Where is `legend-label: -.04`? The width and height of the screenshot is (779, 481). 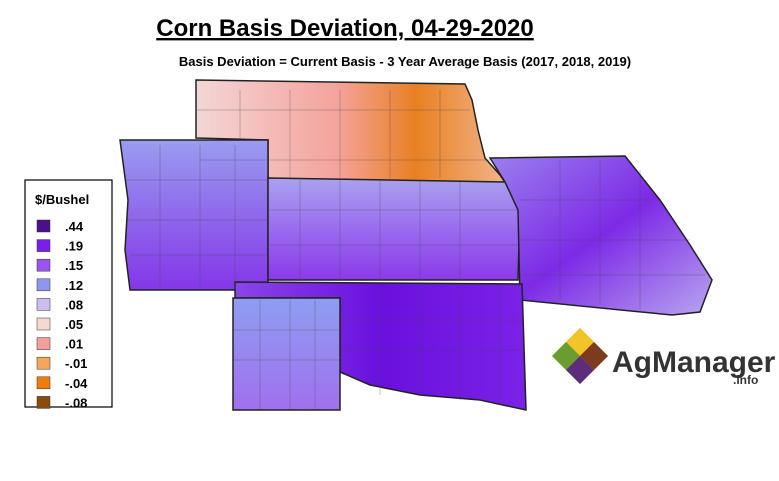 legend-label: -.04 is located at coordinates (76, 383).